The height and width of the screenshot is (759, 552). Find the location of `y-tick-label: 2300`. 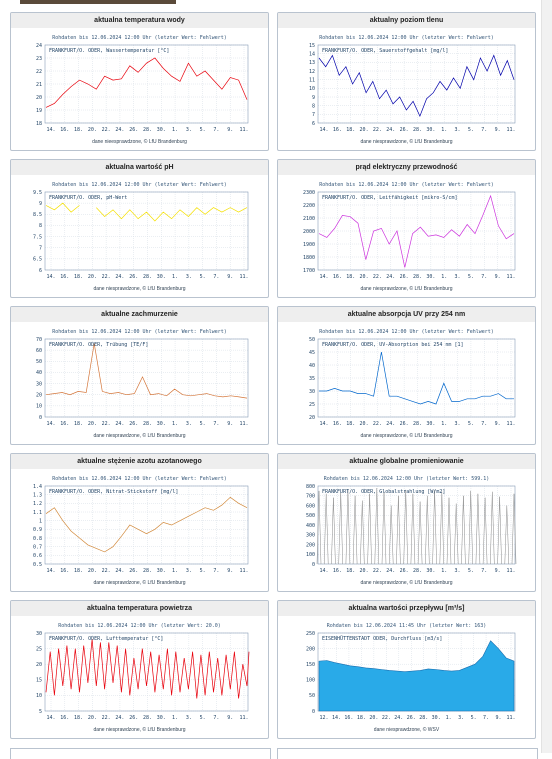

y-tick-label: 2300 is located at coordinates (309, 193).